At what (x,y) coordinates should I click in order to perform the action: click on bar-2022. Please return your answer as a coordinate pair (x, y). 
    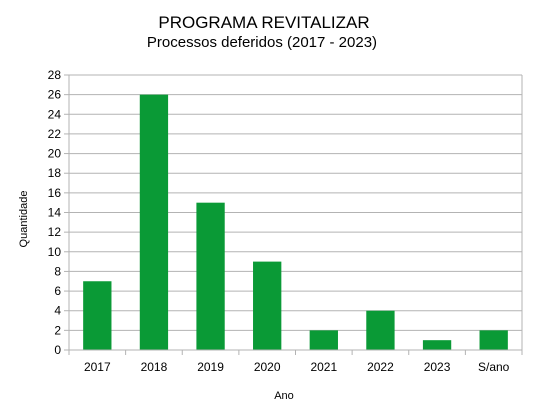
    Looking at the image, I should click on (380, 330).